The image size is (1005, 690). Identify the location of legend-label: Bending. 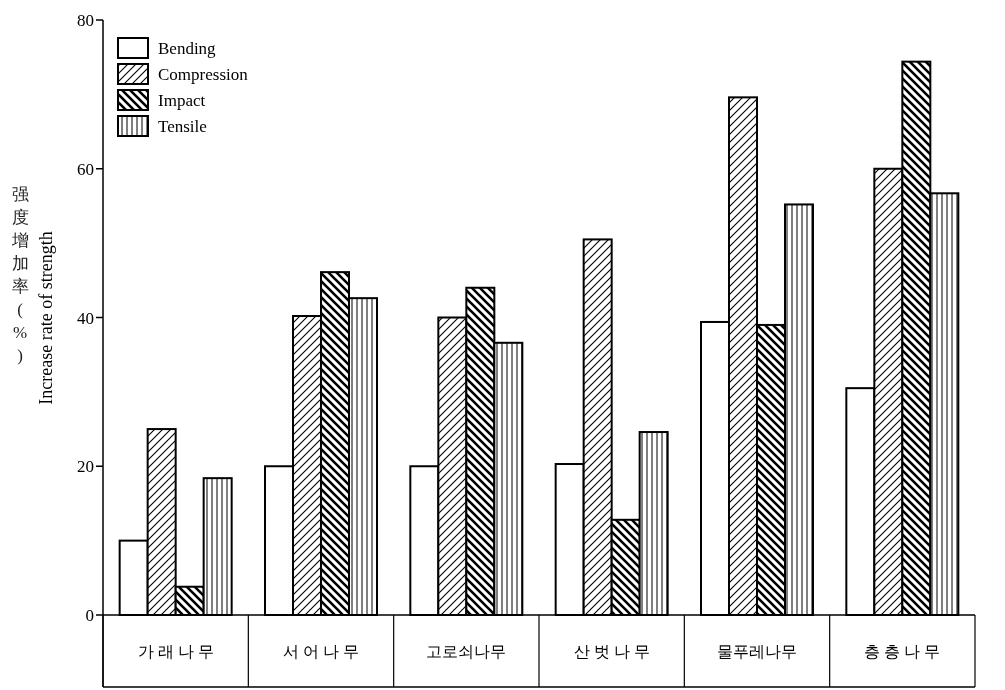
(187, 48).